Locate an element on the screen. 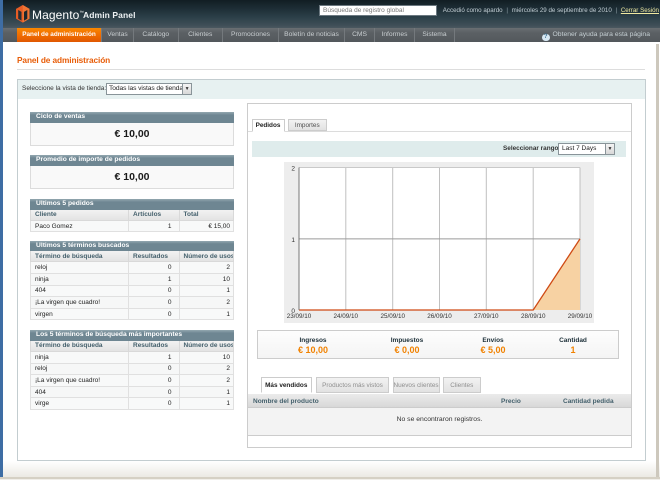  svg-text: 27/09/10 is located at coordinates (486, 316).